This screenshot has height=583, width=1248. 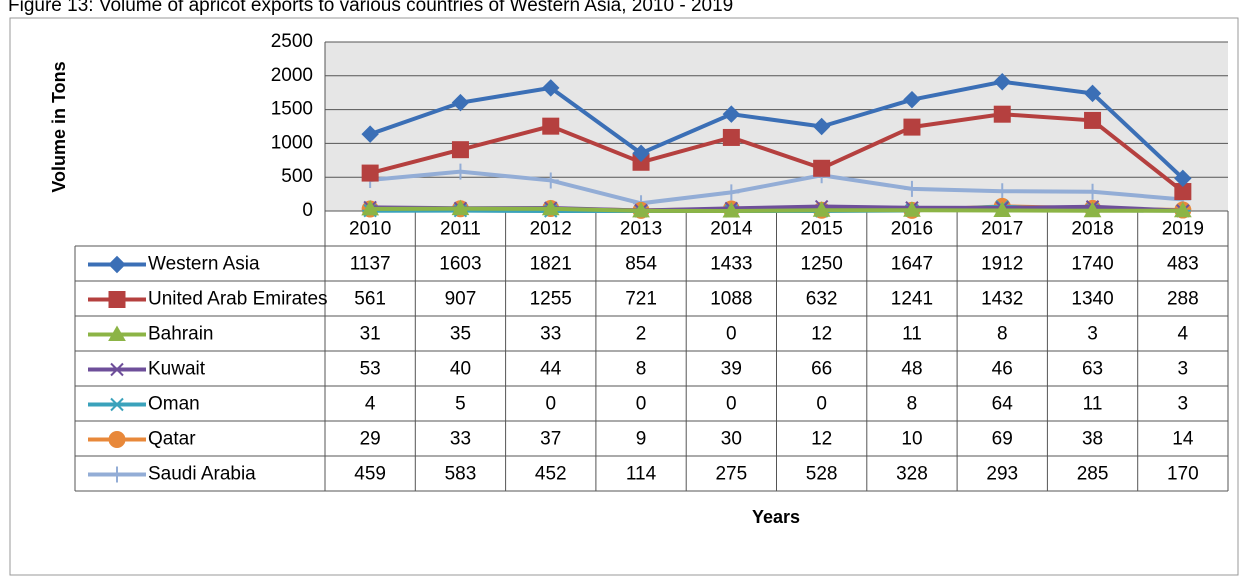 What do you see at coordinates (181, 334) in the screenshot?
I see `legend-label: Bahrain` at bounding box center [181, 334].